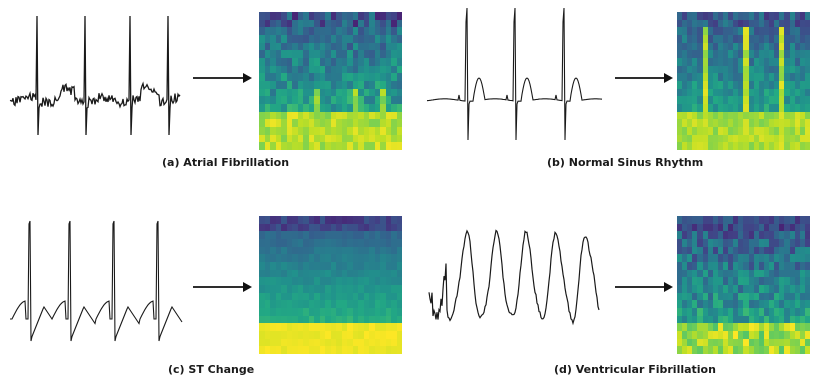  Describe the element at coordinates (222, 78) in the screenshot. I see `arrow-a` at that location.